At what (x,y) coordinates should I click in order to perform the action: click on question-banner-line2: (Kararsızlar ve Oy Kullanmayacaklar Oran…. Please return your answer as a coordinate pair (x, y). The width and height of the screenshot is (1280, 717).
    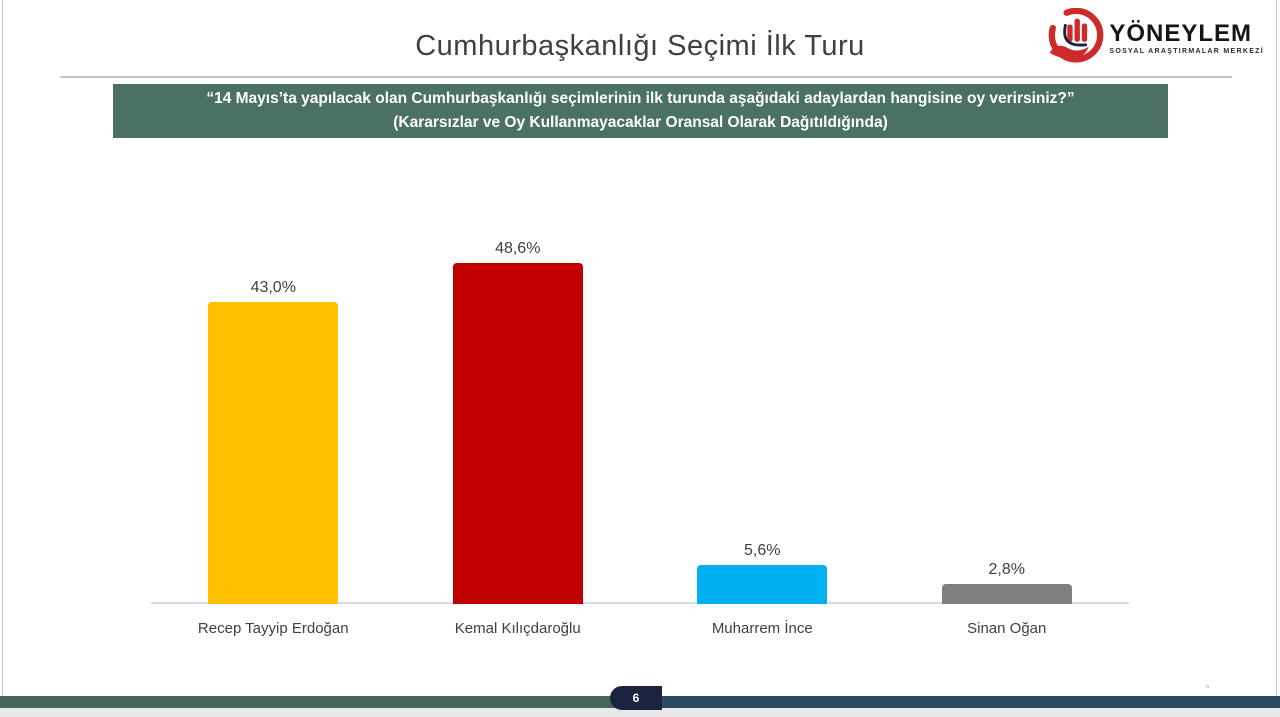
    Looking at the image, I should click on (640, 122).